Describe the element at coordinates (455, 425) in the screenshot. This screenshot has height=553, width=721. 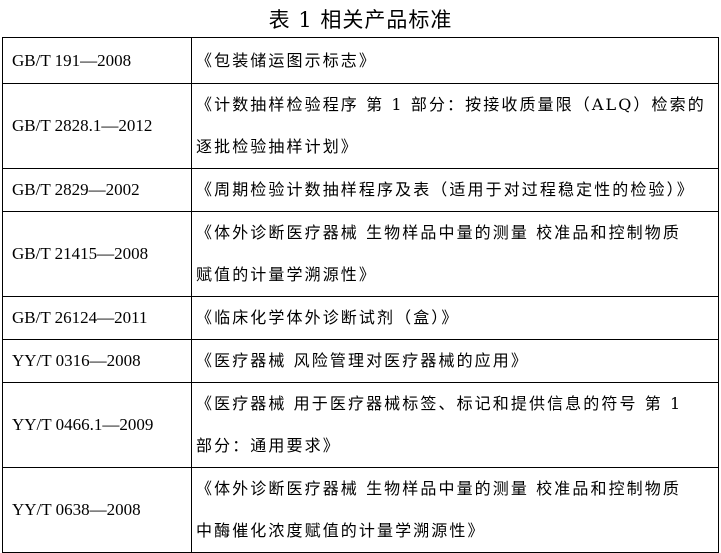
I see `standard-name: 《医疗器械 用于医疗器械标签、标记和提供信息的符号 第 1 部分：通用要求》` at that location.